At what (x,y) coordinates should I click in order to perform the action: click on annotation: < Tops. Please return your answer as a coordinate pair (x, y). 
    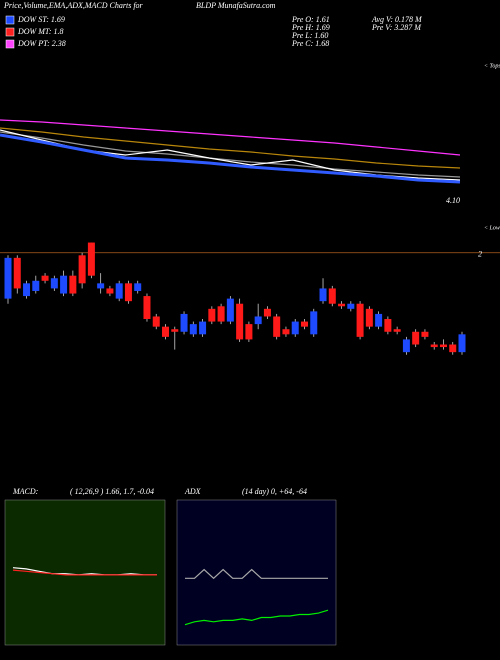
    Looking at the image, I should click on (492, 66).